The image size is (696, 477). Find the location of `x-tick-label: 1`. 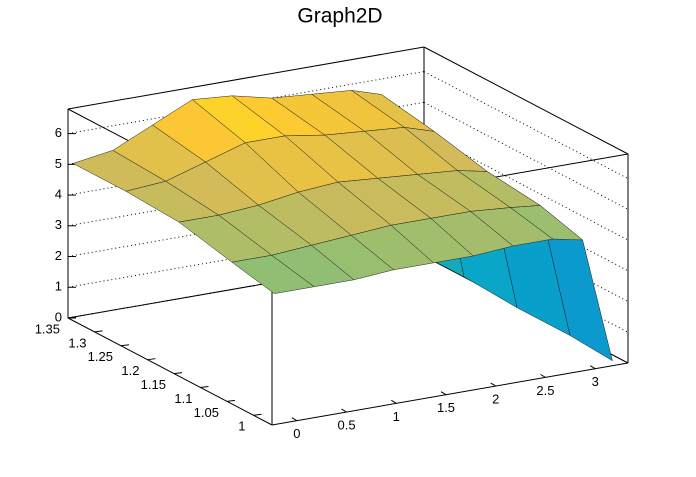

x-tick-label: 1 is located at coordinates (396, 416).